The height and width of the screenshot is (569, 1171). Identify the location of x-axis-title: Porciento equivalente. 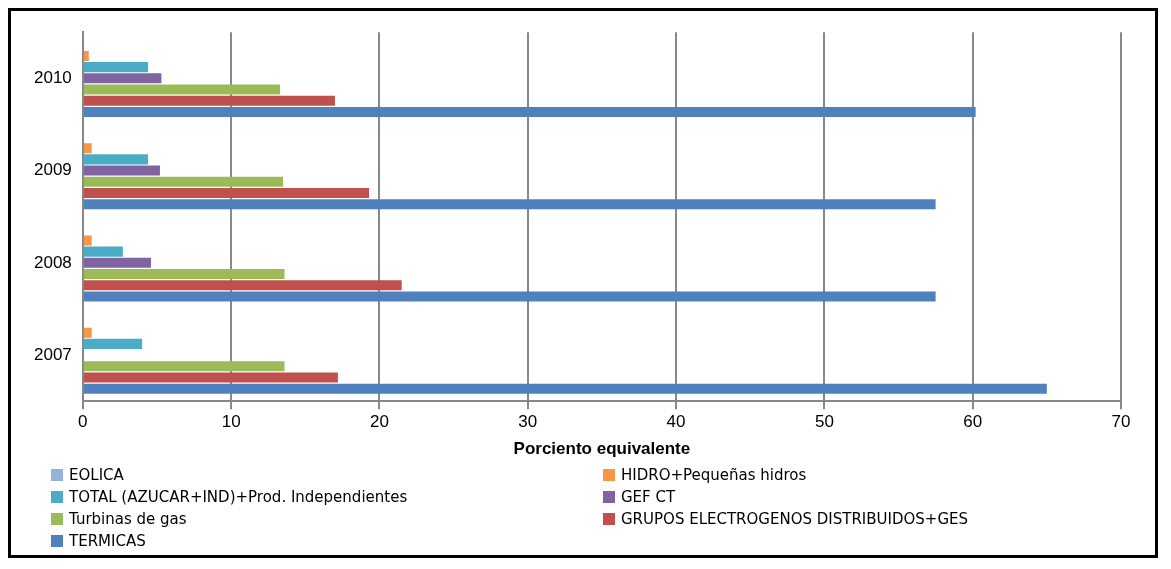
(602, 449).